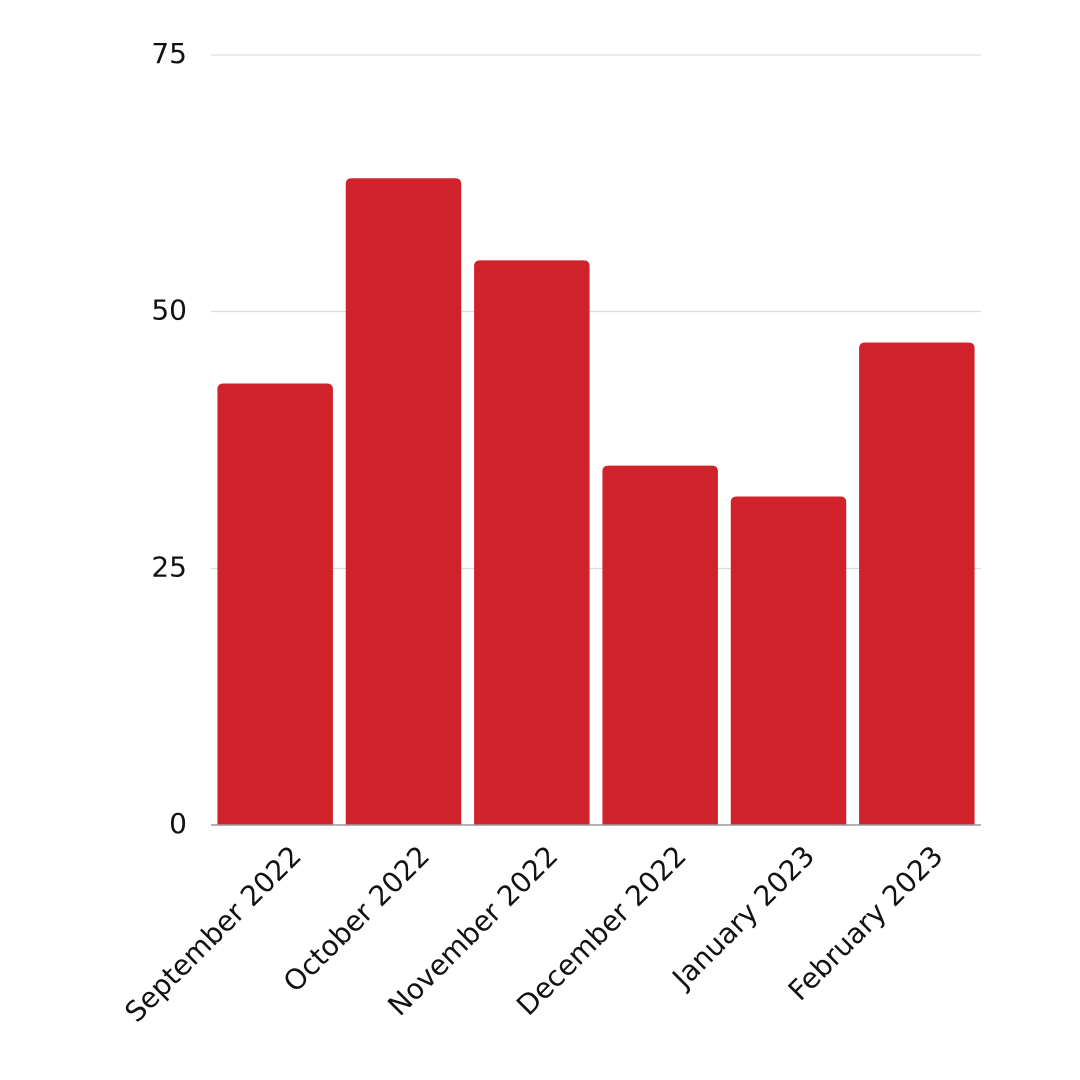 The width and height of the screenshot is (1080, 1080). Describe the element at coordinates (212, 933) in the screenshot. I see `x-tick-label: September 2022` at that location.